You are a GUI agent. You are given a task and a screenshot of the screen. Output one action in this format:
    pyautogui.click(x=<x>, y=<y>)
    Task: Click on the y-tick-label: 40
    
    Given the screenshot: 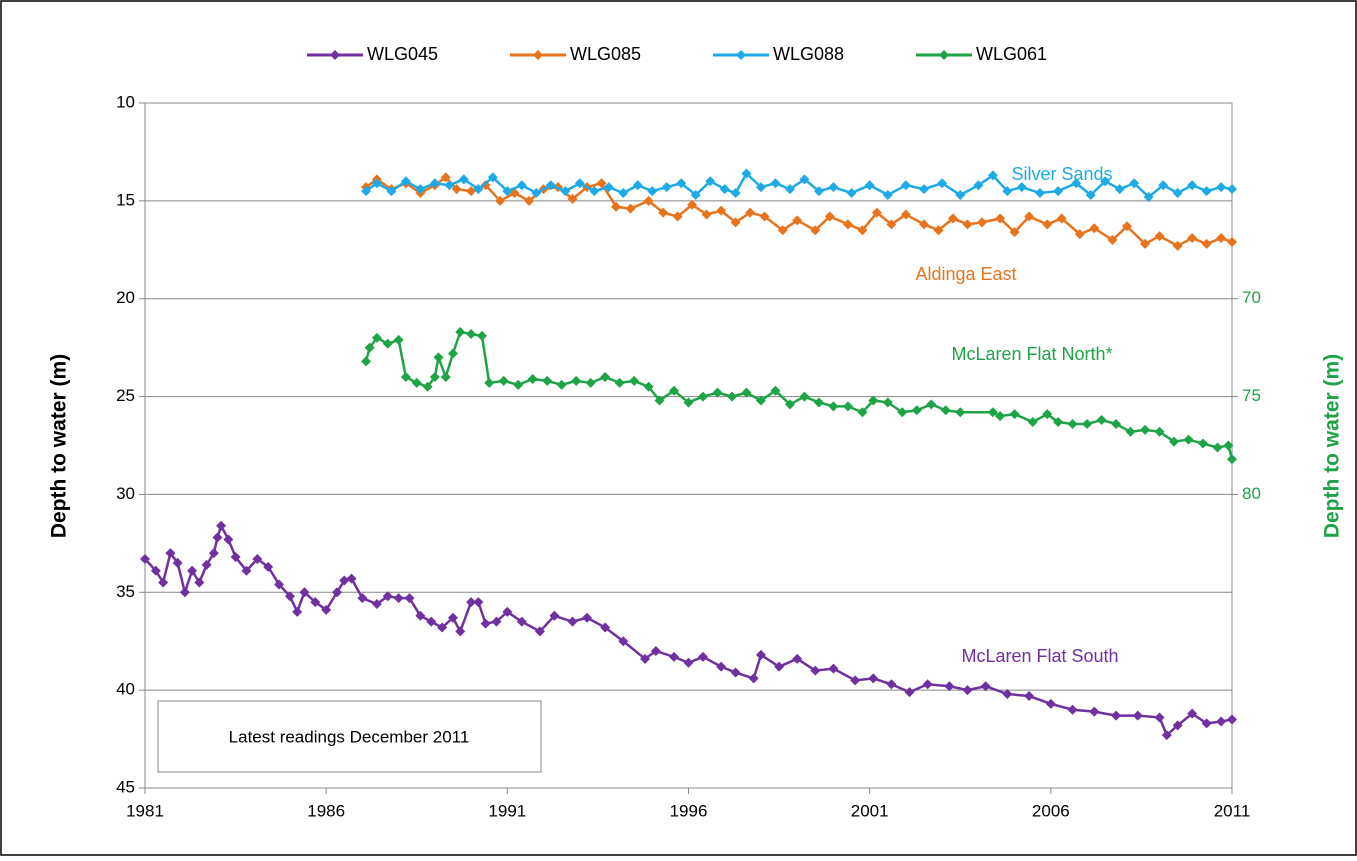 What is the action you would take?
    pyautogui.click(x=125, y=689)
    